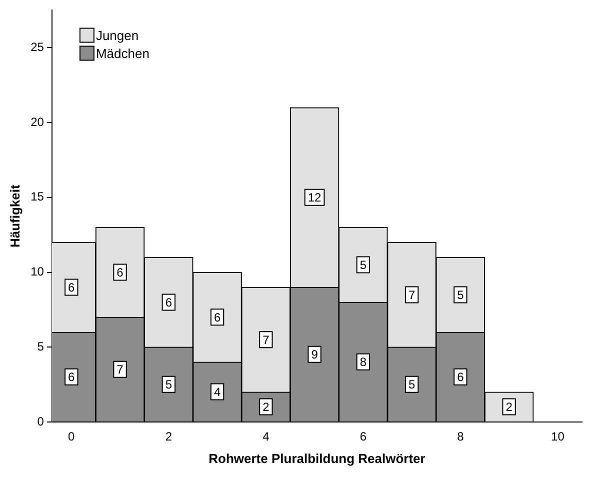 The height and width of the screenshot is (477, 592). Describe the element at coordinates (72, 437) in the screenshot. I see `x-tick-label: 0` at that location.